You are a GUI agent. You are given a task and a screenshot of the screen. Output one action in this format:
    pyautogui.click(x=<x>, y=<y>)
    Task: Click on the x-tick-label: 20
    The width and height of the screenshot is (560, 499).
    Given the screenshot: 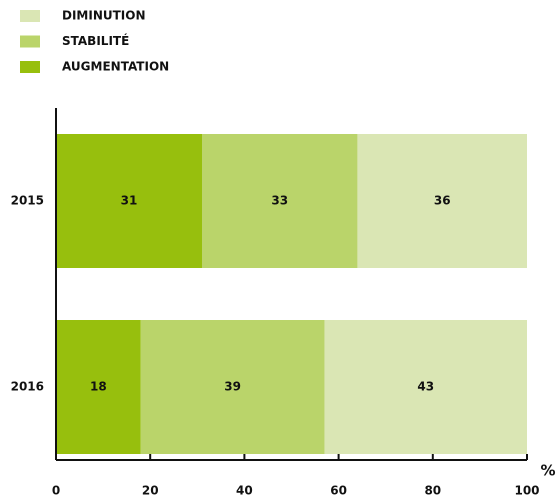 What is the action you would take?
    pyautogui.click(x=150, y=491)
    